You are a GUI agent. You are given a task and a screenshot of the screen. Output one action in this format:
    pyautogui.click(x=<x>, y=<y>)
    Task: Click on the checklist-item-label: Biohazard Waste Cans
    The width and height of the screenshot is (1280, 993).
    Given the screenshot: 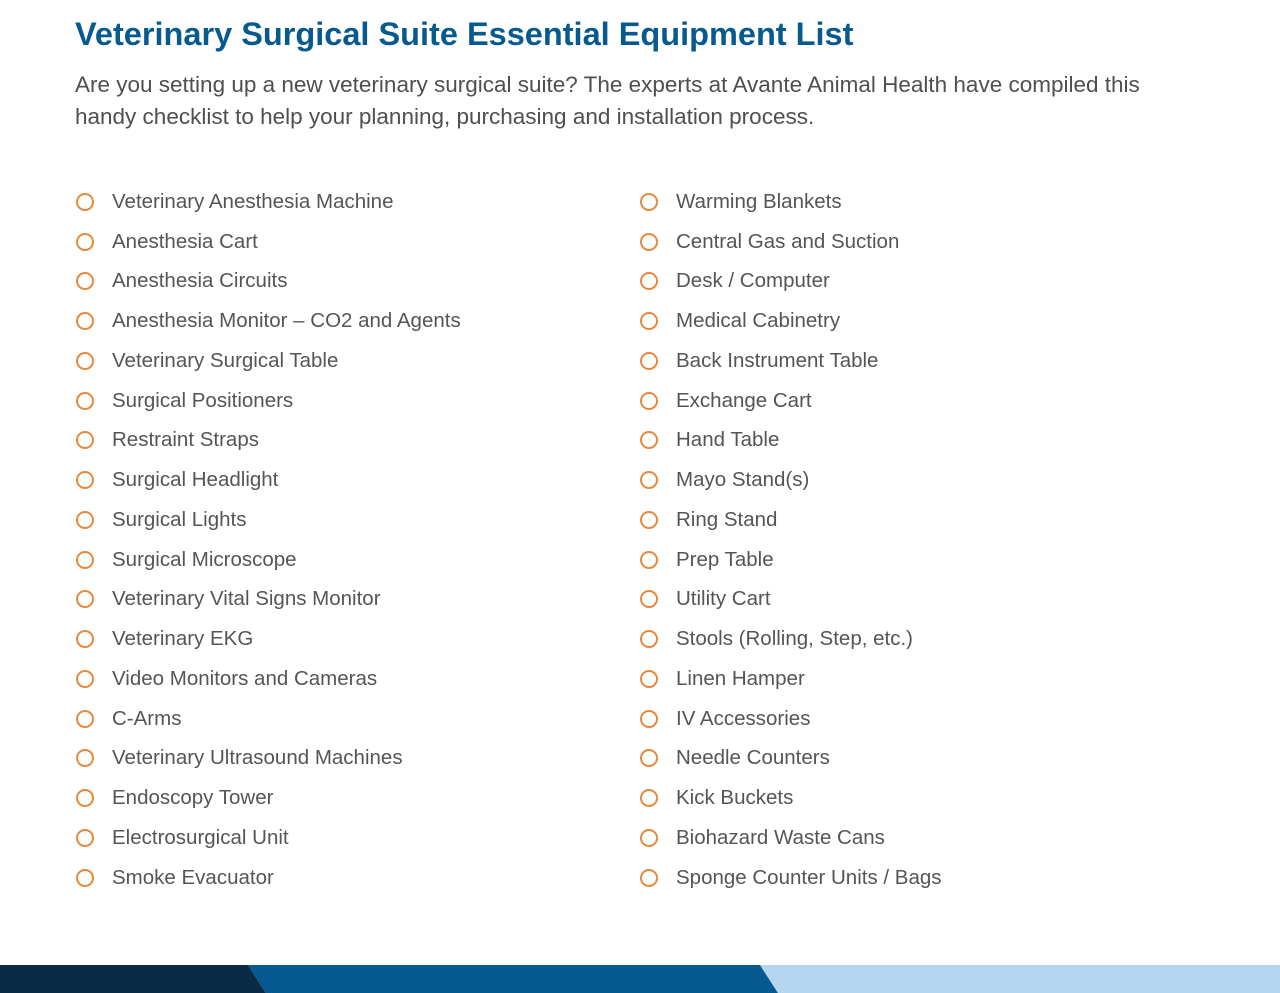 What is the action you would take?
    pyautogui.click(x=780, y=837)
    